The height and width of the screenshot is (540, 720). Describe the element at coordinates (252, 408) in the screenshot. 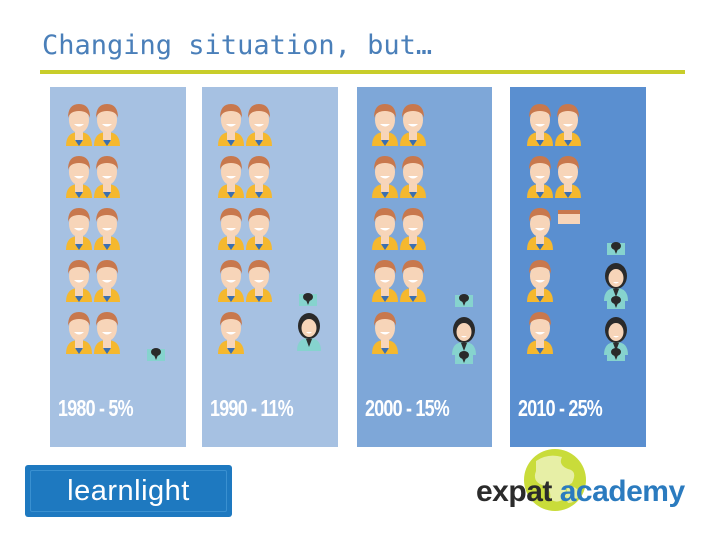

I see `panel-label-1990: 1990 - 11%` at that location.